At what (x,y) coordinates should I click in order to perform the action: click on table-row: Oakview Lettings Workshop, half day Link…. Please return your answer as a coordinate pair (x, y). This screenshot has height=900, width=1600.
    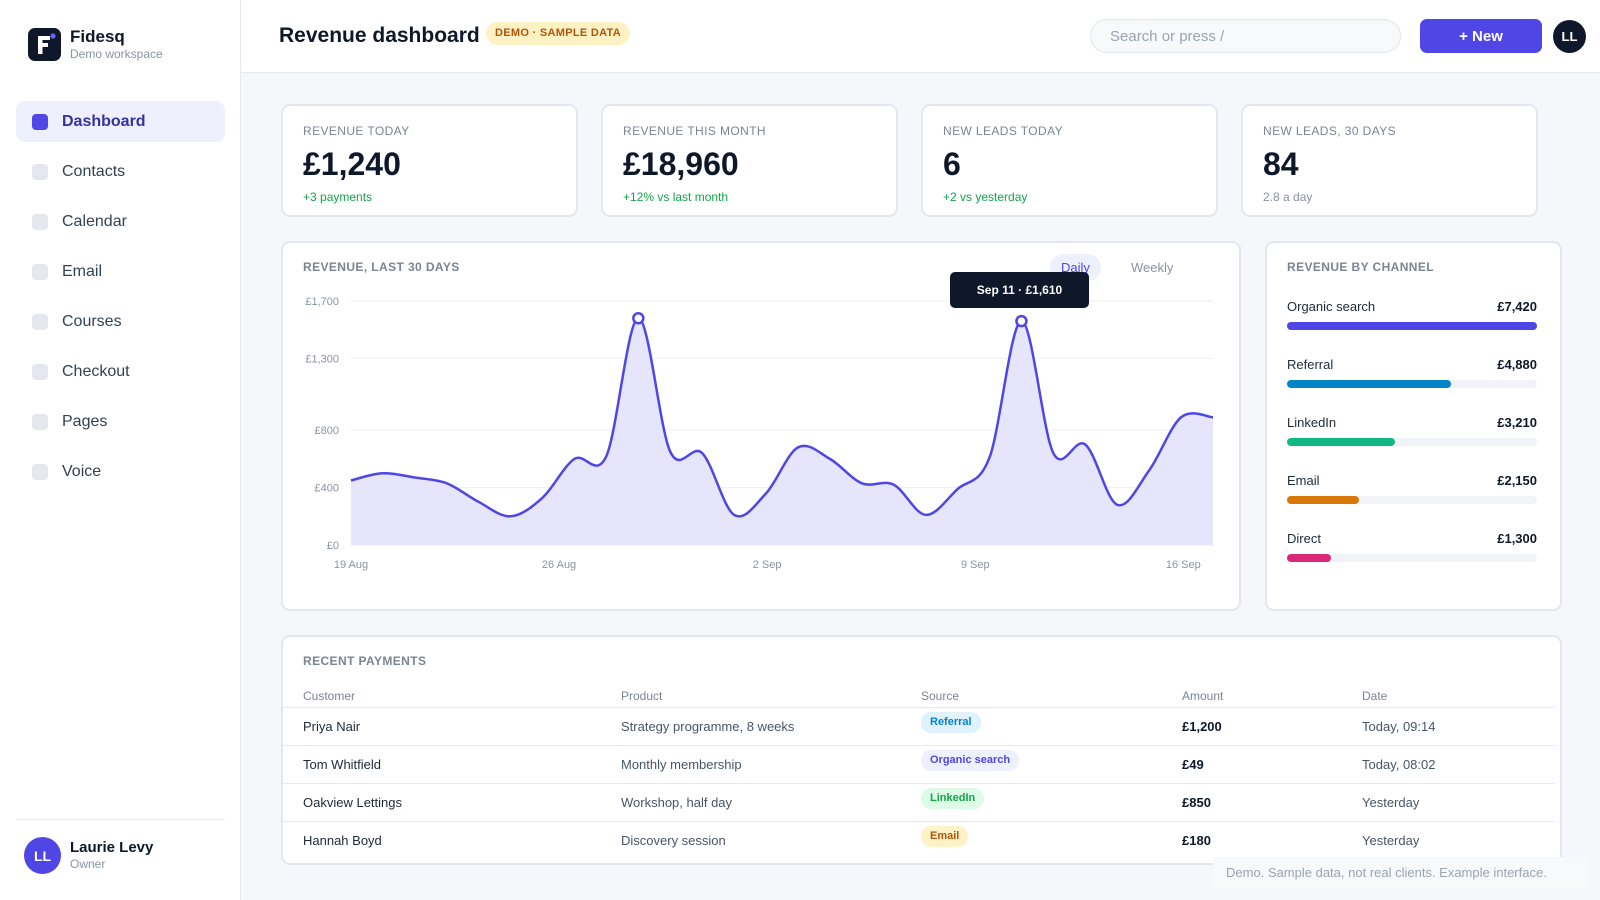
    Looking at the image, I should click on (919, 802).